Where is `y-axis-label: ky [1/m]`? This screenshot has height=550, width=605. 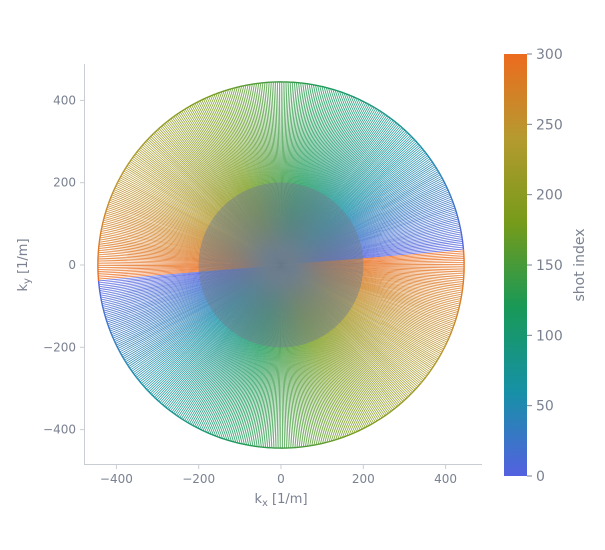 y-axis-label: ky [1/m] is located at coordinates (24, 264).